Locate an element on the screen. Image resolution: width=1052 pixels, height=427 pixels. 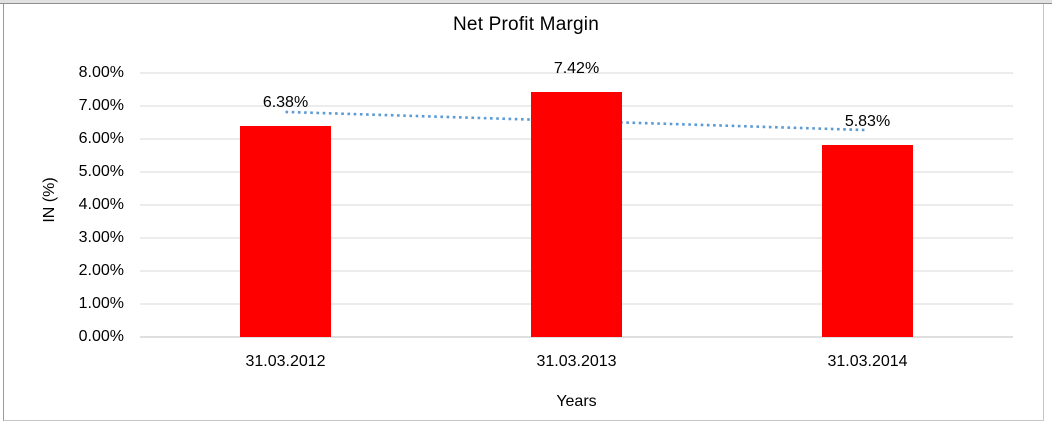
x-tick-label-31.03.2014: 31.03.2014 is located at coordinates (867, 361).